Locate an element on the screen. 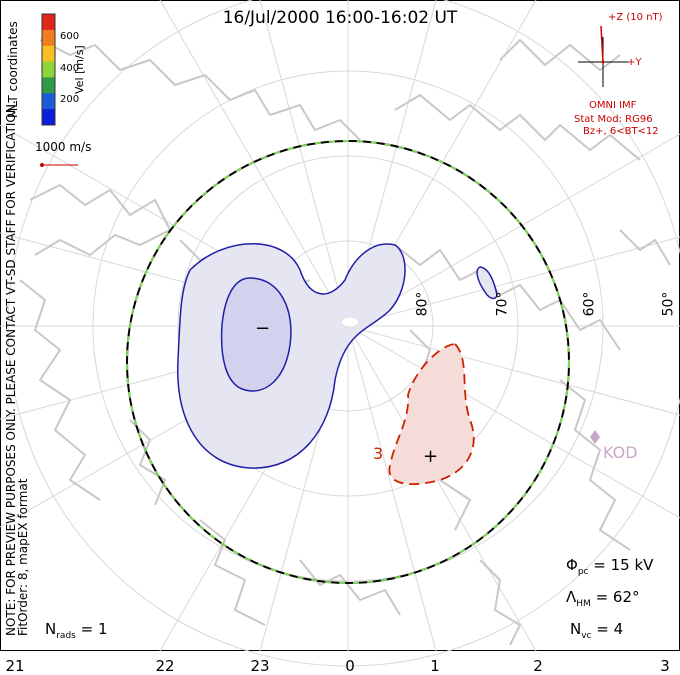 The height and width of the screenshot is (675, 680). mlt-label-23: 23 is located at coordinates (260, 666).